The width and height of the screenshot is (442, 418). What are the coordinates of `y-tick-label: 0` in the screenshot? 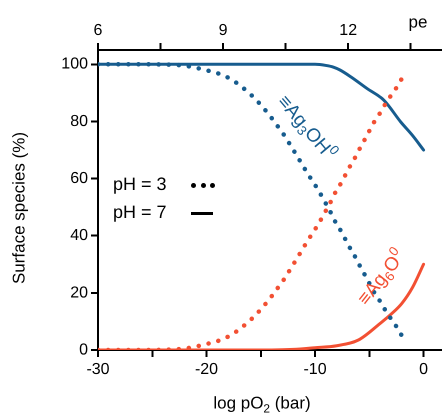 It's located at (83, 349).